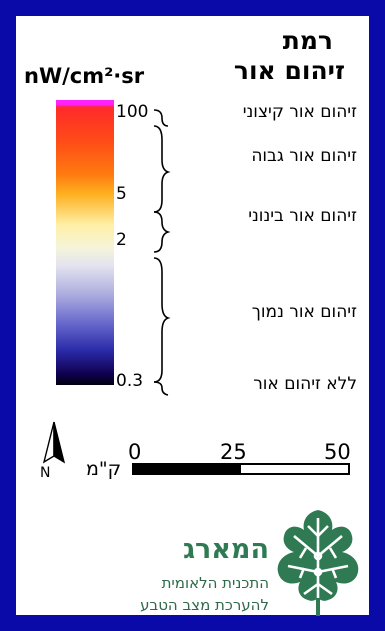 The width and height of the screenshot is (385, 631). Describe the element at coordinates (104, 469) in the screenshot. I see `scale-unit-label: ק"מ` at that location.